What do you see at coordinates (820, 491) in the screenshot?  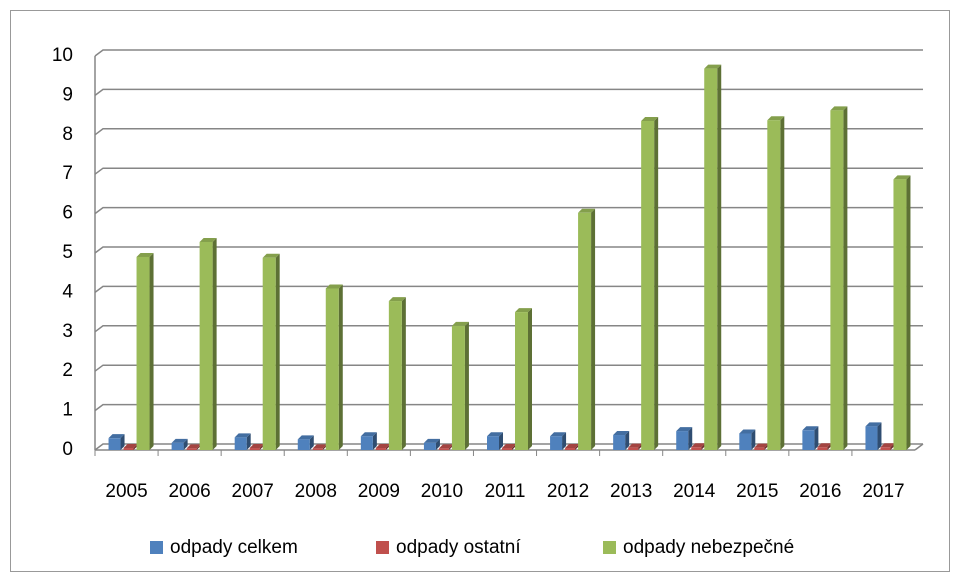 I see `x-tick-label: 2016` at bounding box center [820, 491].